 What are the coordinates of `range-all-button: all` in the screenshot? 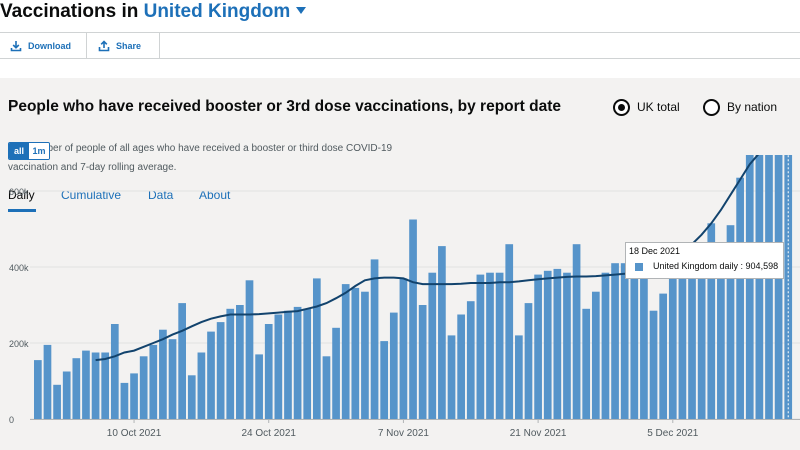 It's located at (19, 151).